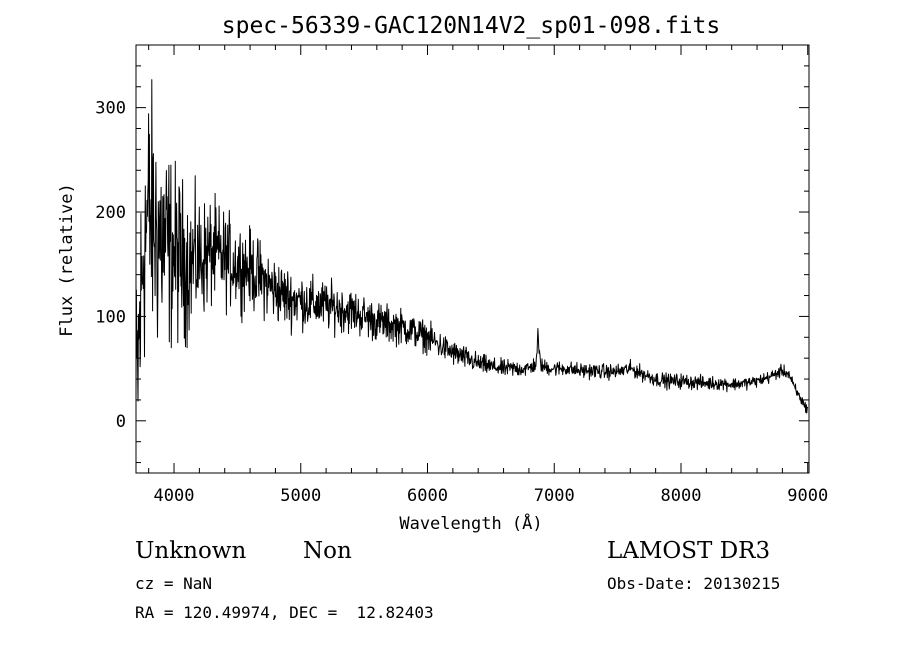  Describe the element at coordinates (110, 213) in the screenshot. I see `y-tick-label: 200` at that location.